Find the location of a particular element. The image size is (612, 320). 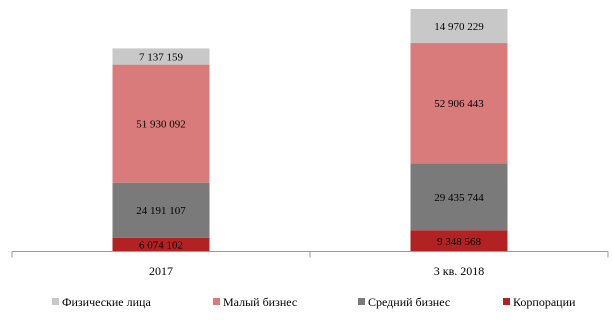

data-label-физические-лица-0: 7 137 159 is located at coordinates (161, 58).